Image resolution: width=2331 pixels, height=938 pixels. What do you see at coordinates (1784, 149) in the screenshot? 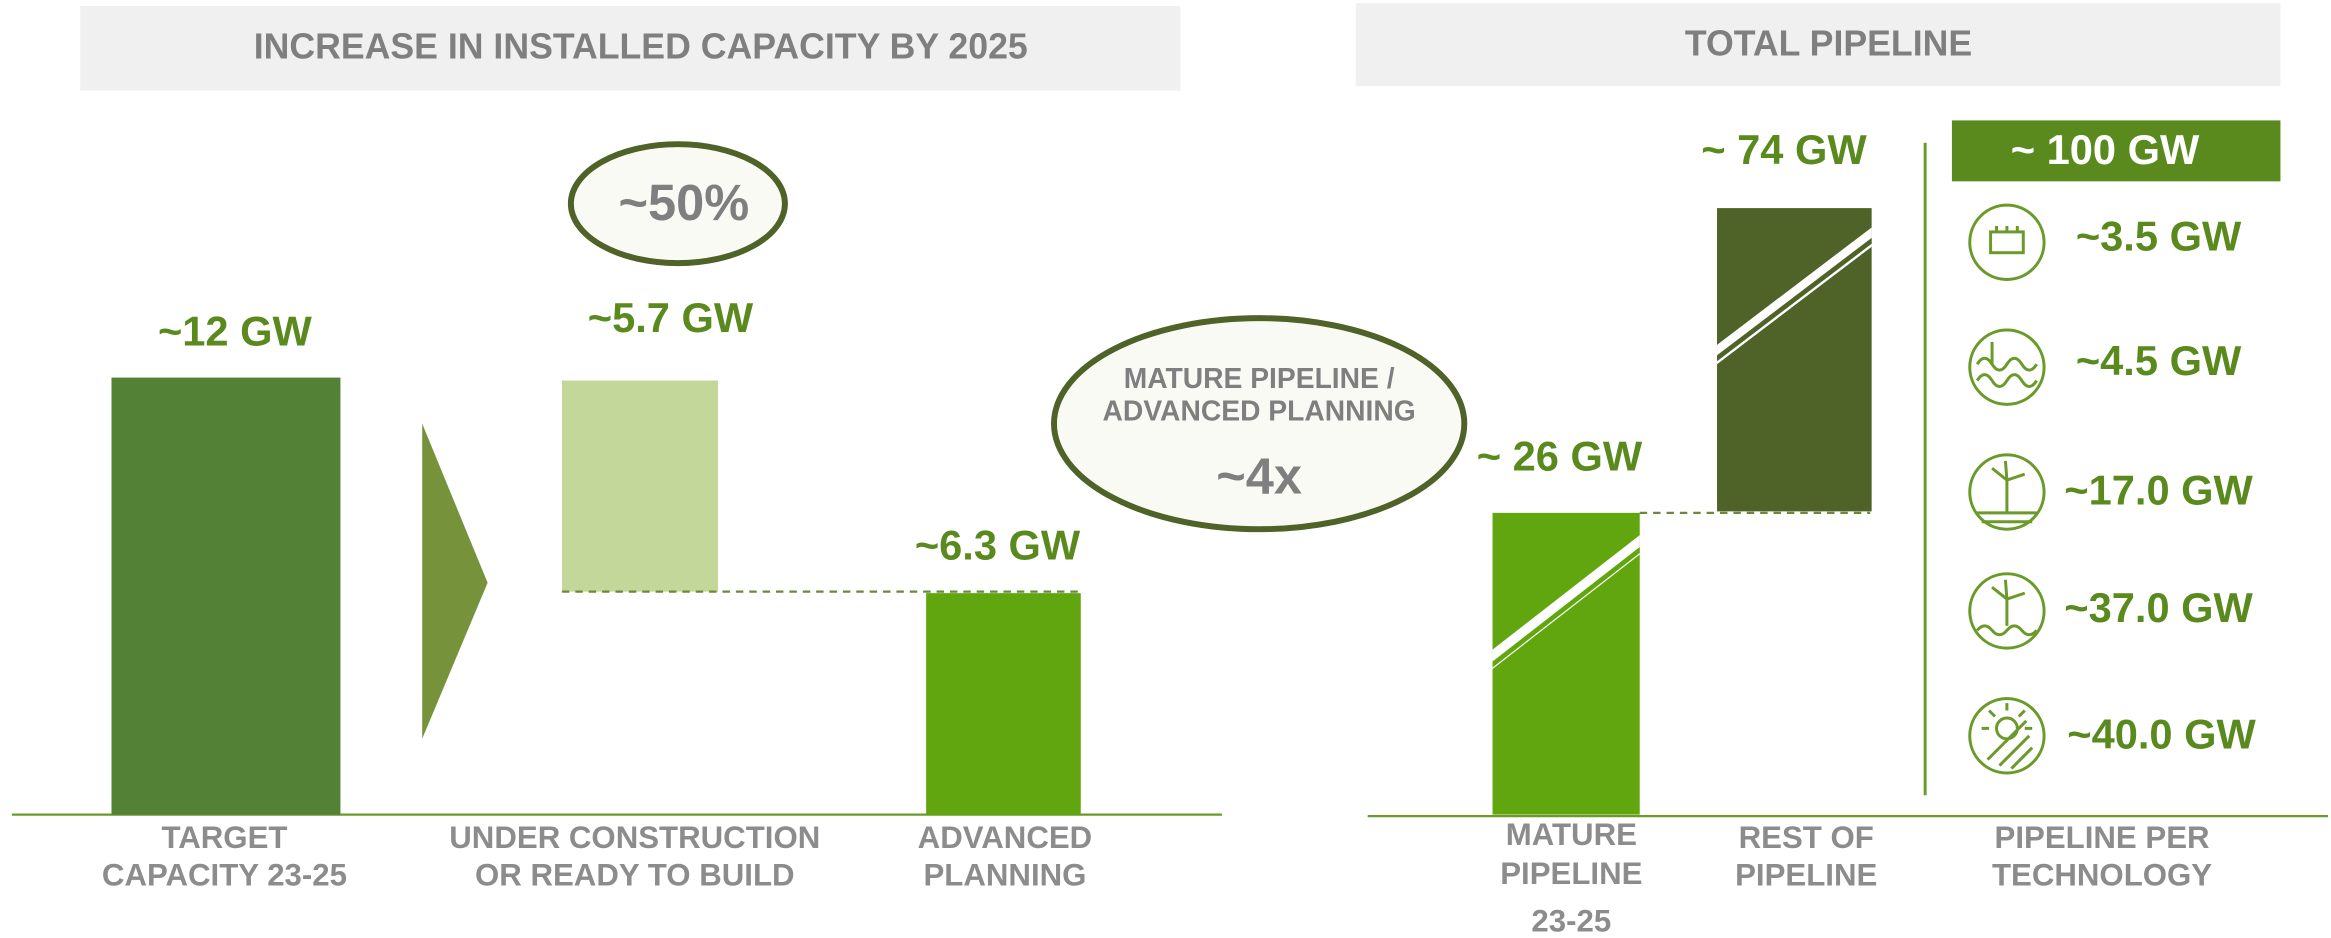
I see `value-label: ~ 74 GW` at bounding box center [1784, 149].